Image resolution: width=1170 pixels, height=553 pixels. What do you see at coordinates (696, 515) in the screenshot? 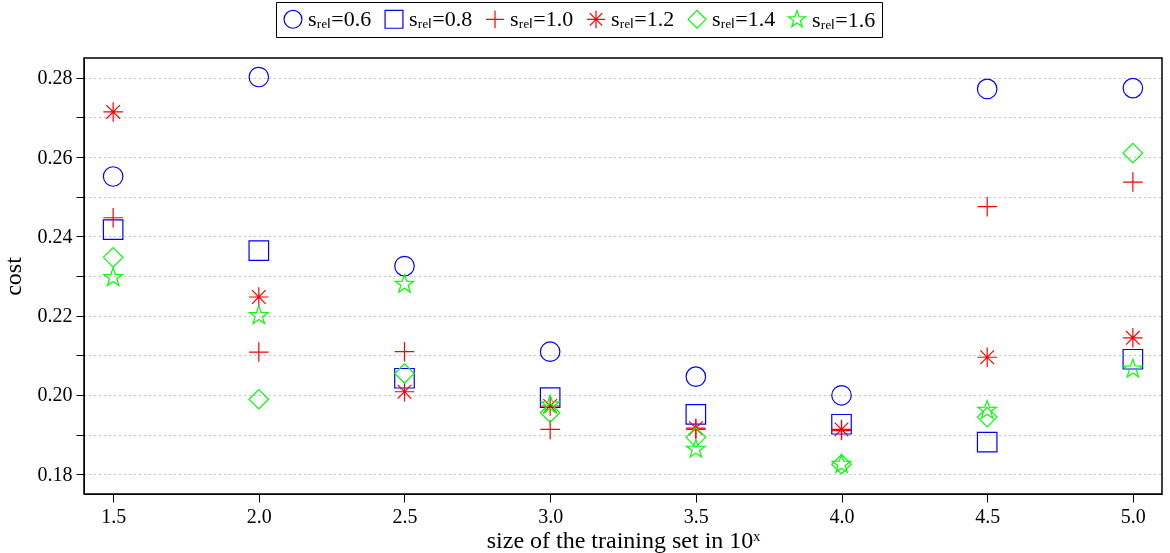
I see `x-tick-label: 3.5` at bounding box center [696, 515].